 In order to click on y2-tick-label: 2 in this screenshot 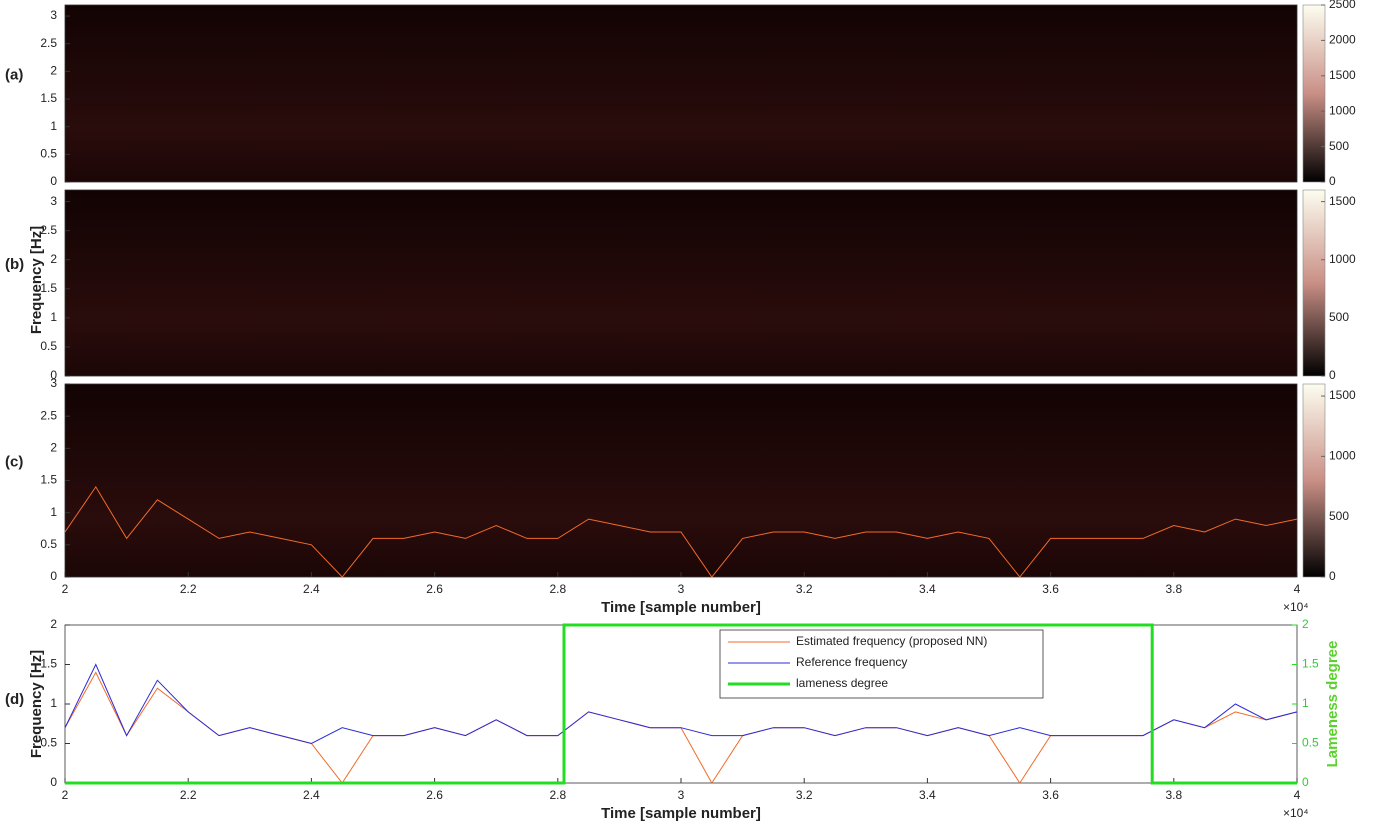, I will do `click(1305, 624)`.